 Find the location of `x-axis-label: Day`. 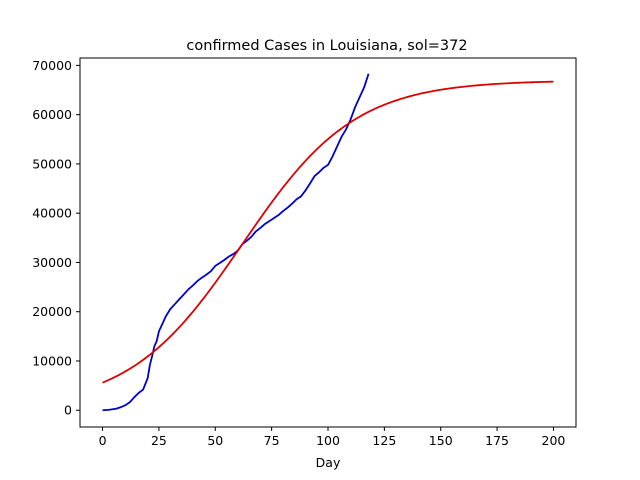

x-axis-label: Day is located at coordinates (328, 462).